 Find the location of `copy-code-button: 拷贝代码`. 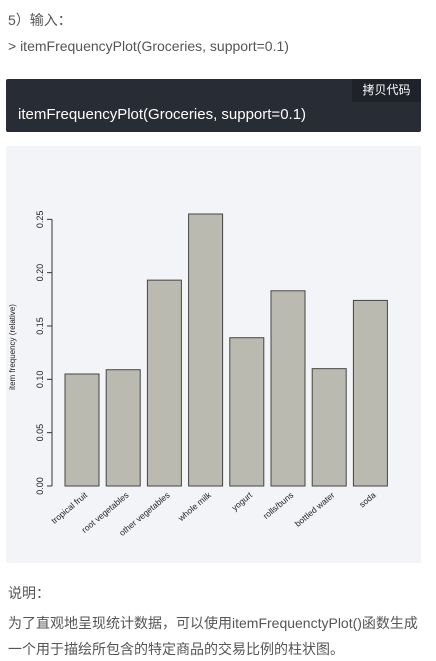

copy-code-button: 拷贝代码 is located at coordinates (386, 90).